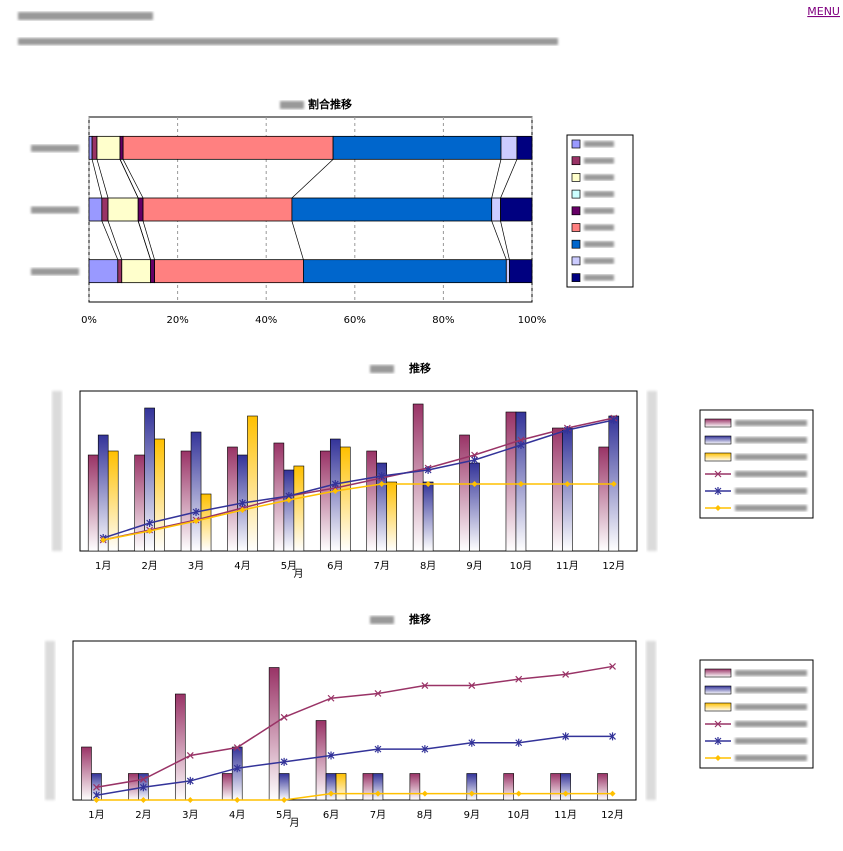 This screenshot has width=843, height=851. What do you see at coordinates (443, 320) in the screenshot?
I see `x-tick-label: 80%` at bounding box center [443, 320].